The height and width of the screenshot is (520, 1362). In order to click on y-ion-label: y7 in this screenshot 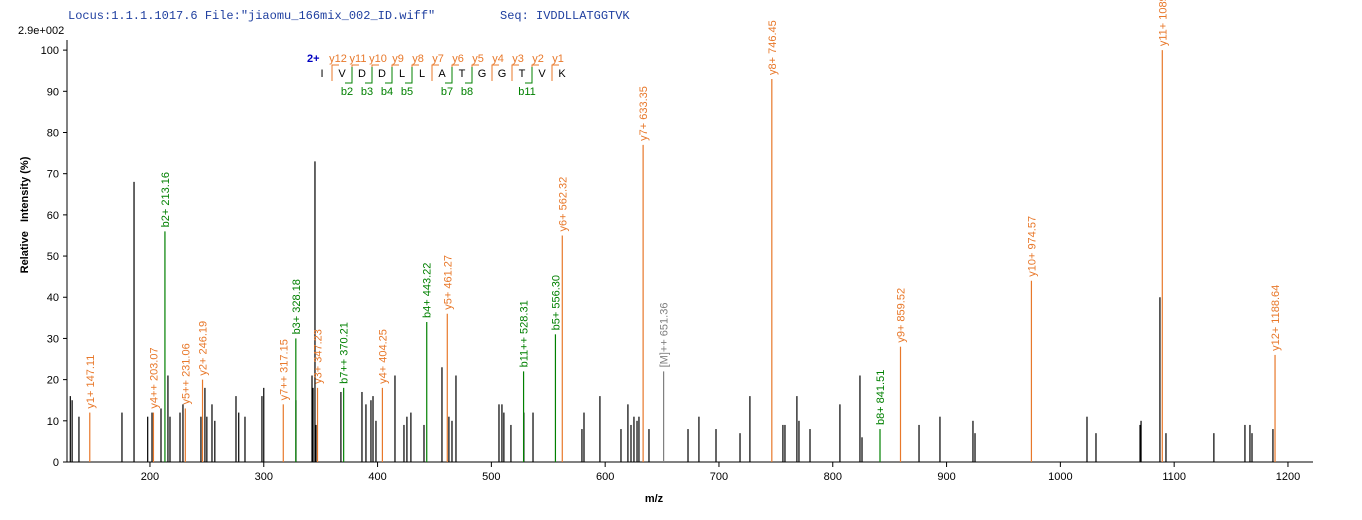, I will do `click(438, 59)`.